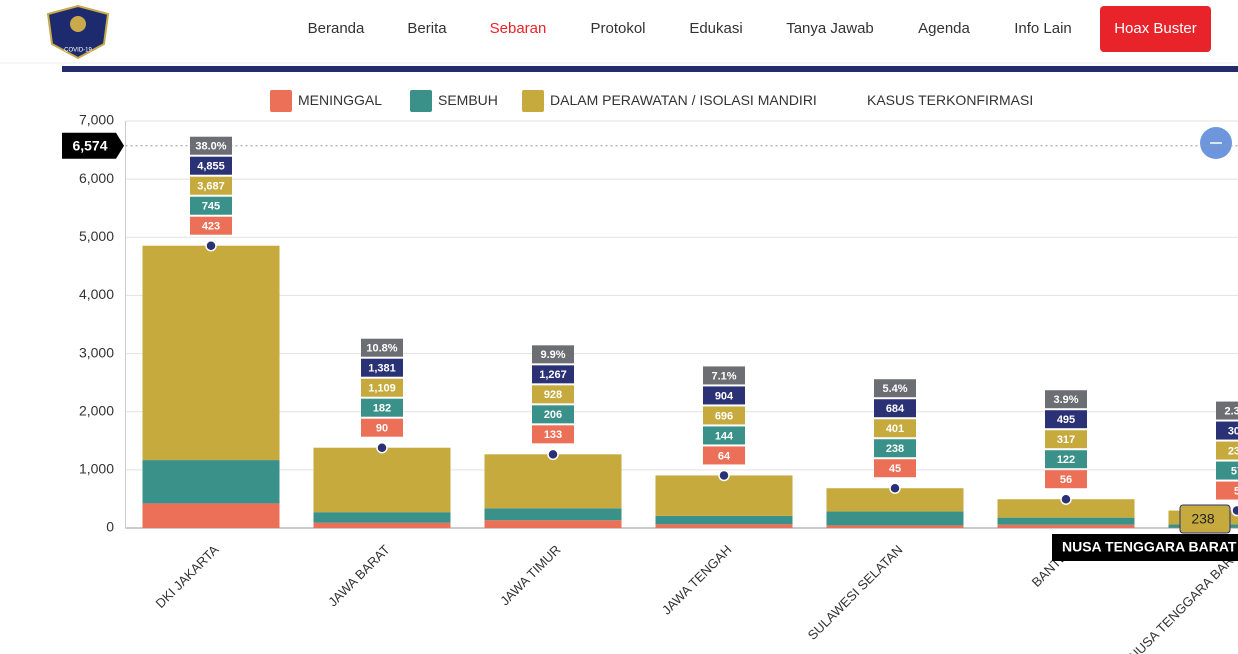 The height and width of the screenshot is (654, 1238). I want to click on y-tick-label: 2,000, so click(96, 410).